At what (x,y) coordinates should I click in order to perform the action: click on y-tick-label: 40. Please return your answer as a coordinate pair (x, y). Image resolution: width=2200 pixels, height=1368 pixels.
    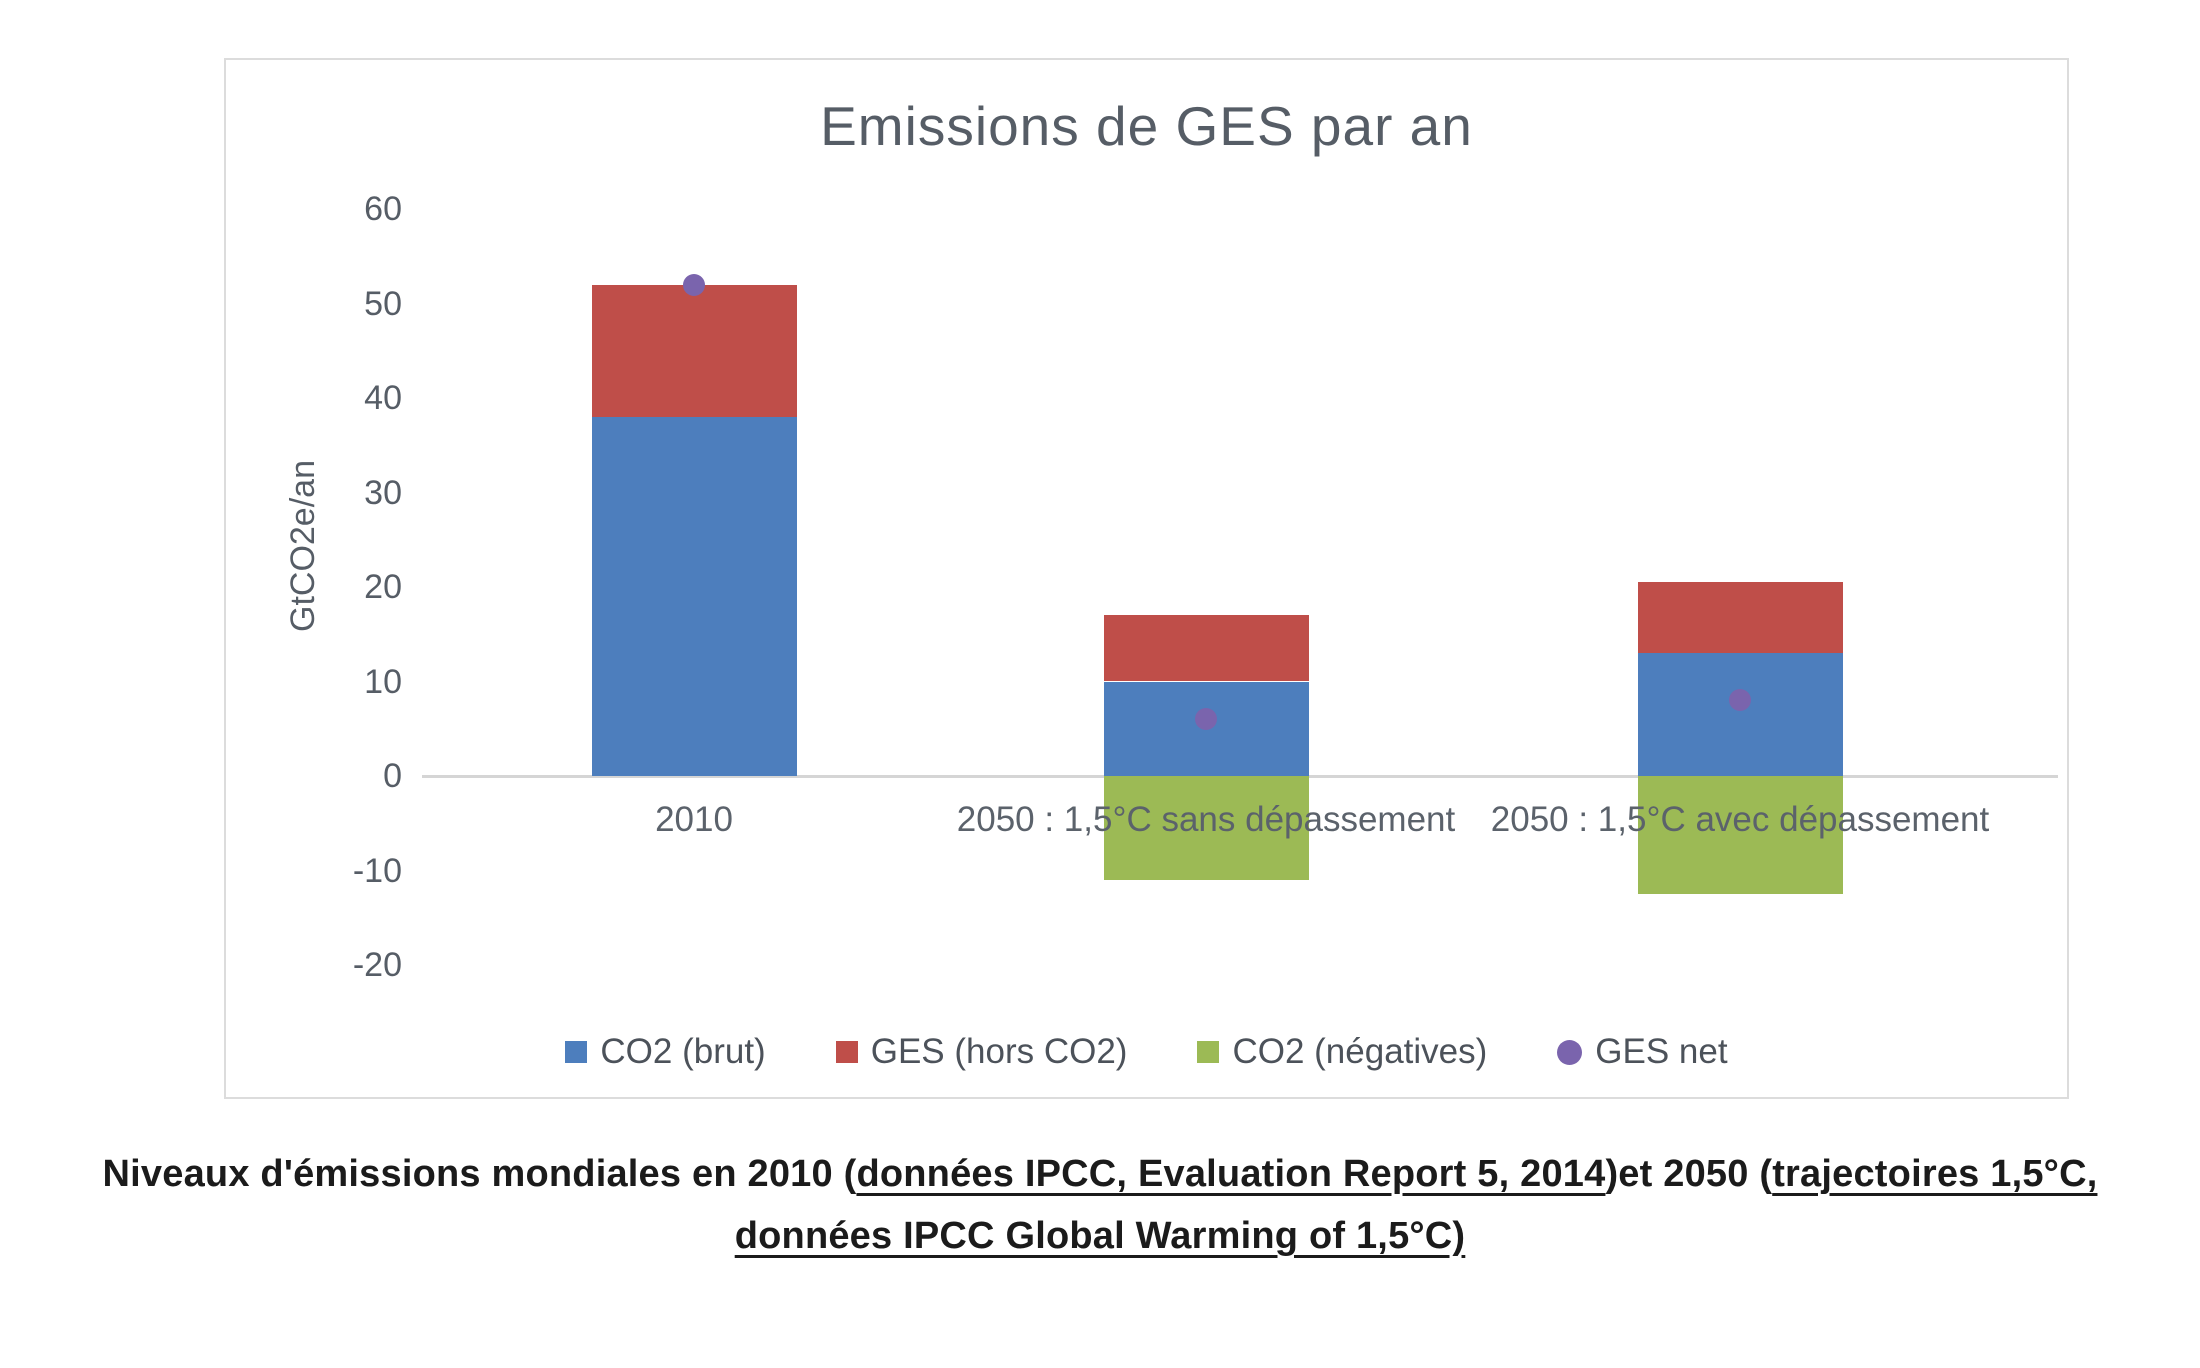
    Looking at the image, I should click on (383, 398).